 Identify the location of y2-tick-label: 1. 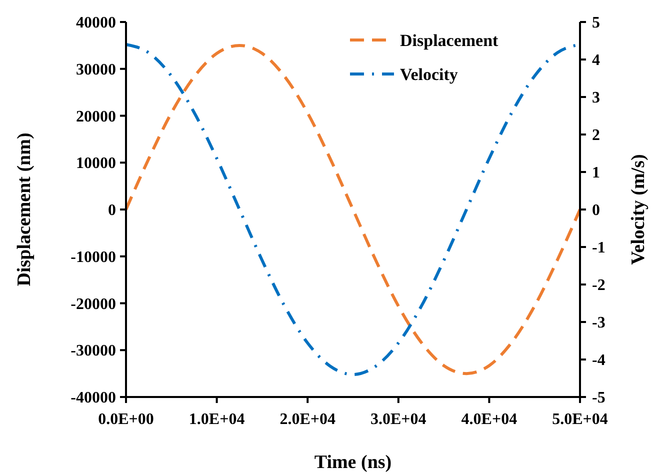
(596, 173).